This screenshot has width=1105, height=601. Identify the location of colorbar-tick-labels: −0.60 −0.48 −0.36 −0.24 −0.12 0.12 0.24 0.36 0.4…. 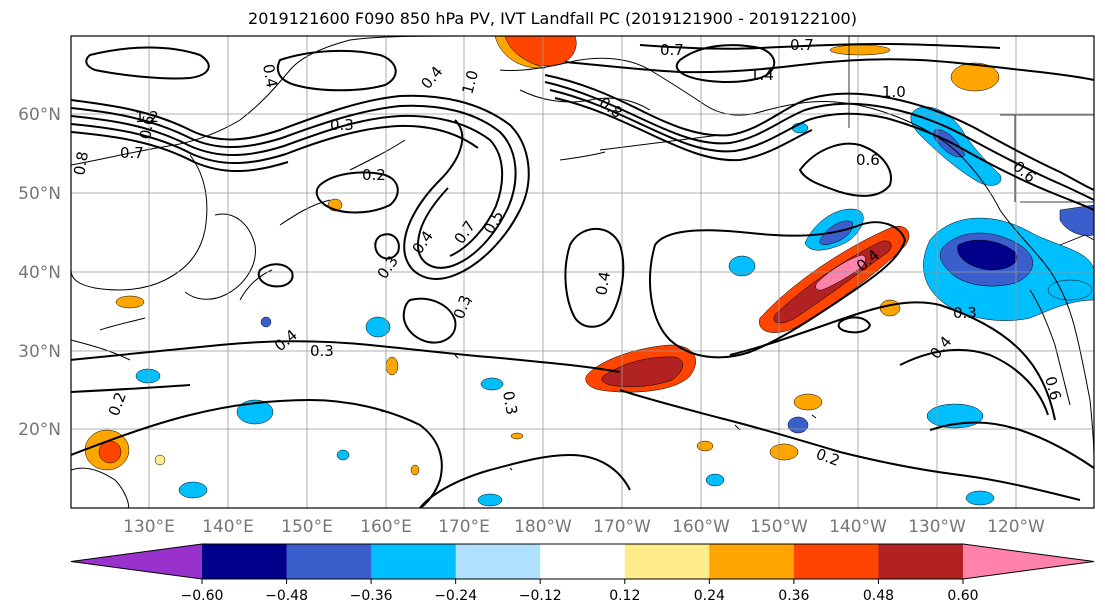
(580, 594).